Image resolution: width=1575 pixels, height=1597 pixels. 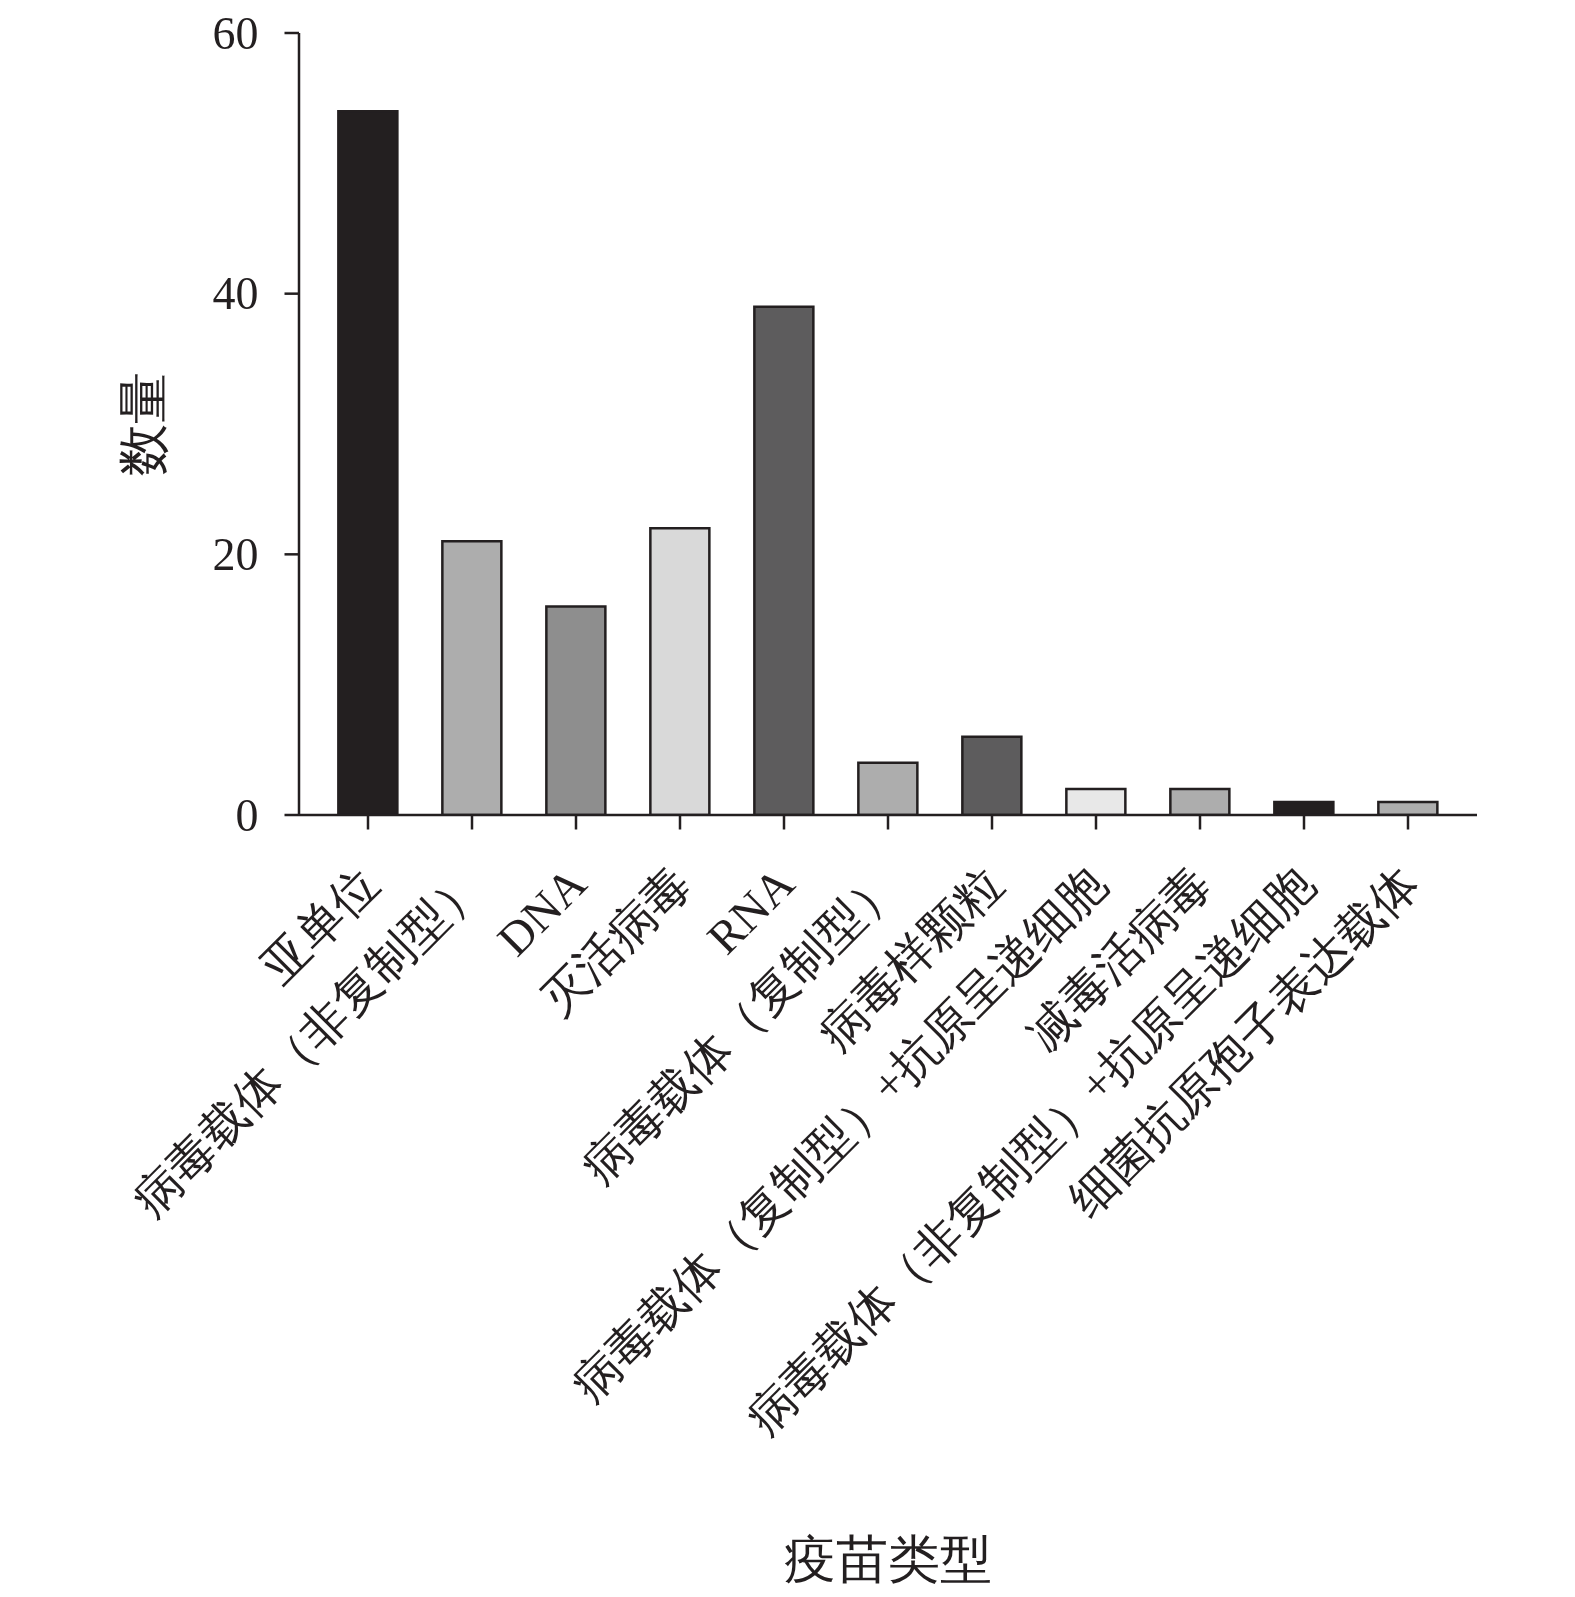 I want to click on y-tick-label: 20, so click(x=235, y=554).